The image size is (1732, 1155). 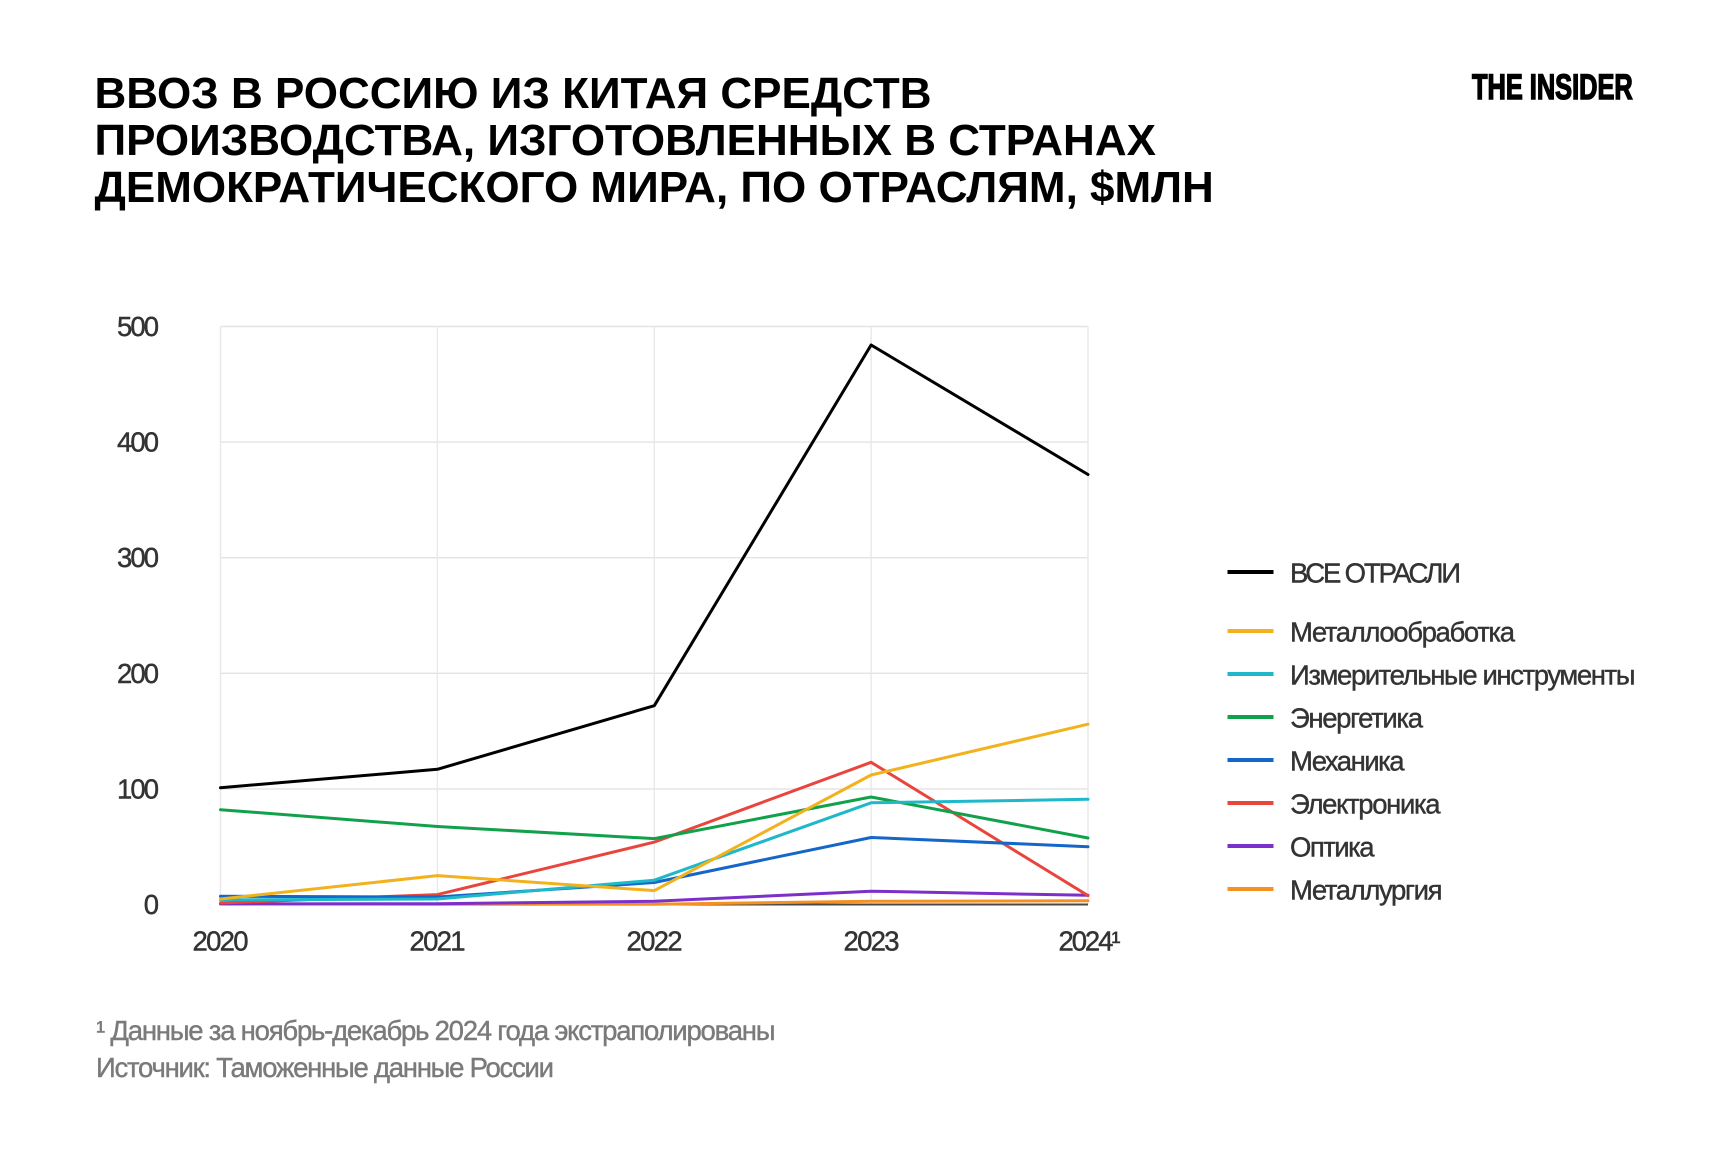 I want to click on svg-text:Источник: Таможенные данные Ро: Источник: Таможенные данные России, so click(x=325, y=1067).